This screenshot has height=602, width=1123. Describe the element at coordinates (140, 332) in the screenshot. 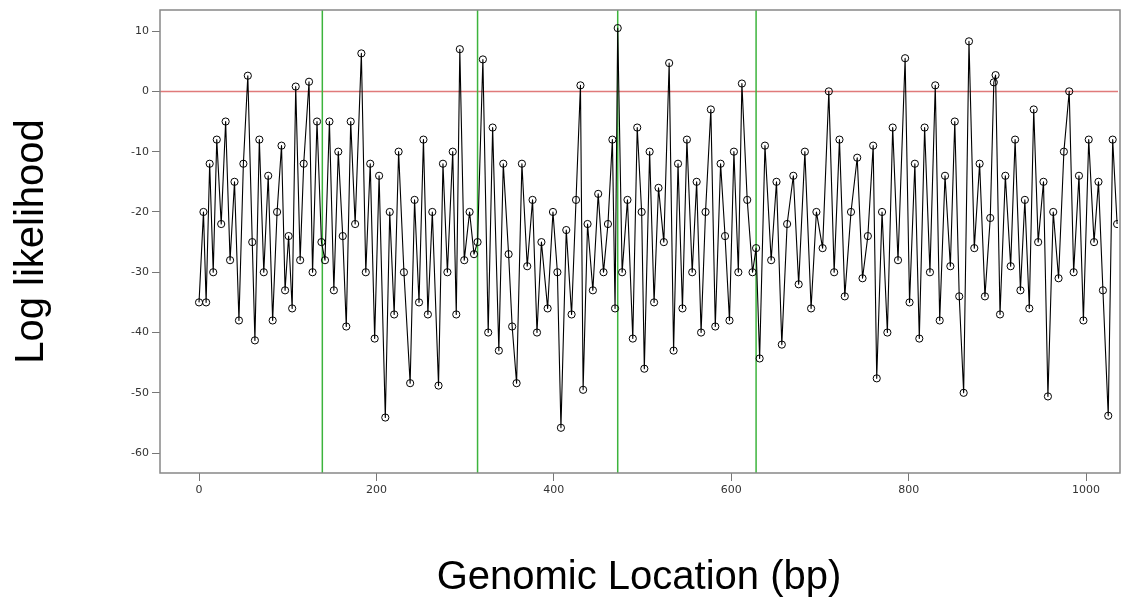

I see `y-tick-label: -40` at that location.